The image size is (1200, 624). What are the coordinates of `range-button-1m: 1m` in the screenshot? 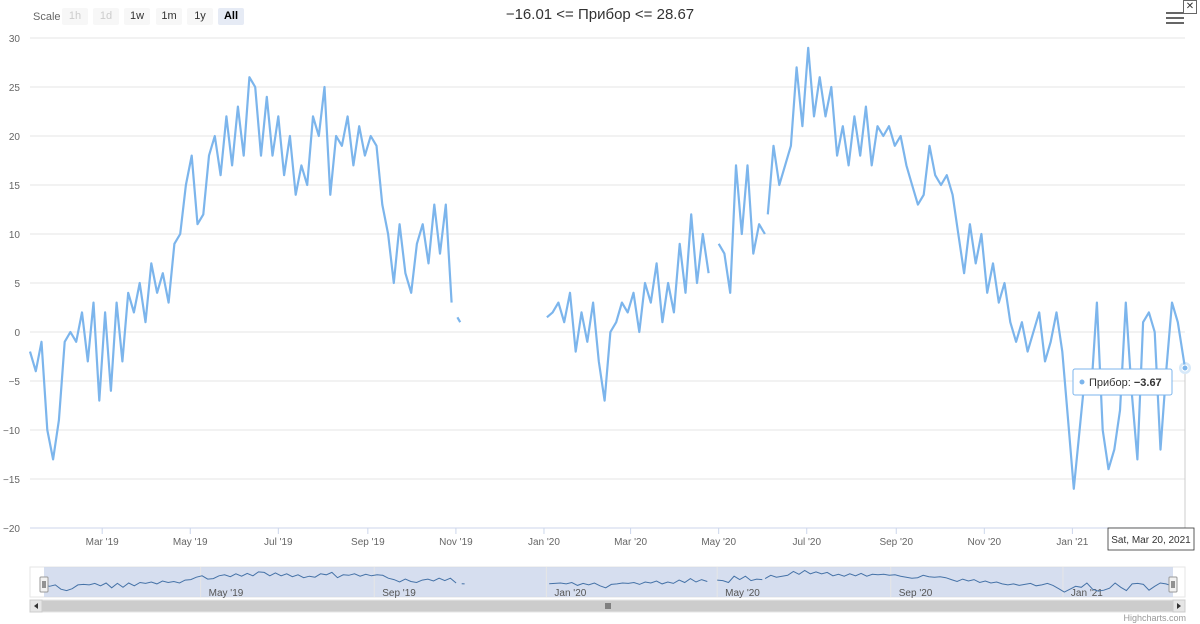 It's located at (169, 16).